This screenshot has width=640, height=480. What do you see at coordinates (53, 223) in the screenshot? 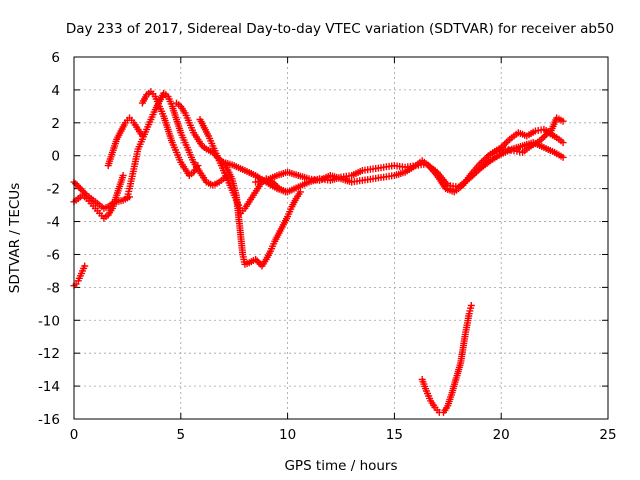
I see `y-tick-label: -4` at bounding box center [53, 223].